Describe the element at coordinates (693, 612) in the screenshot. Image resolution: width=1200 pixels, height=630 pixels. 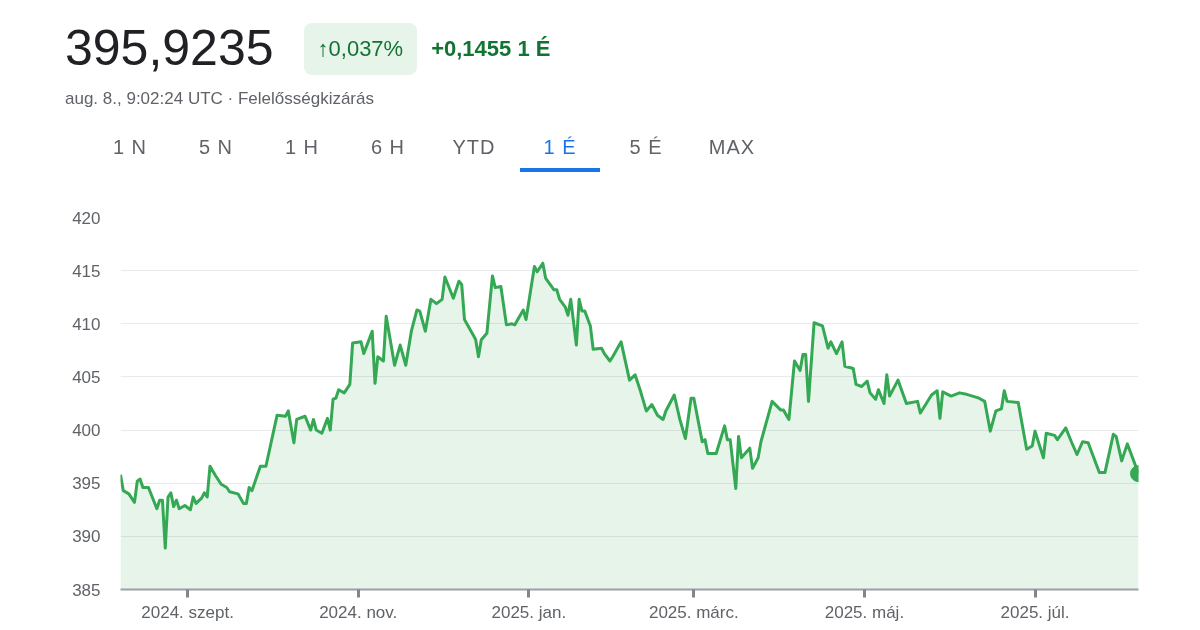
I see `x-tick-label: 2025. márc.` at that location.